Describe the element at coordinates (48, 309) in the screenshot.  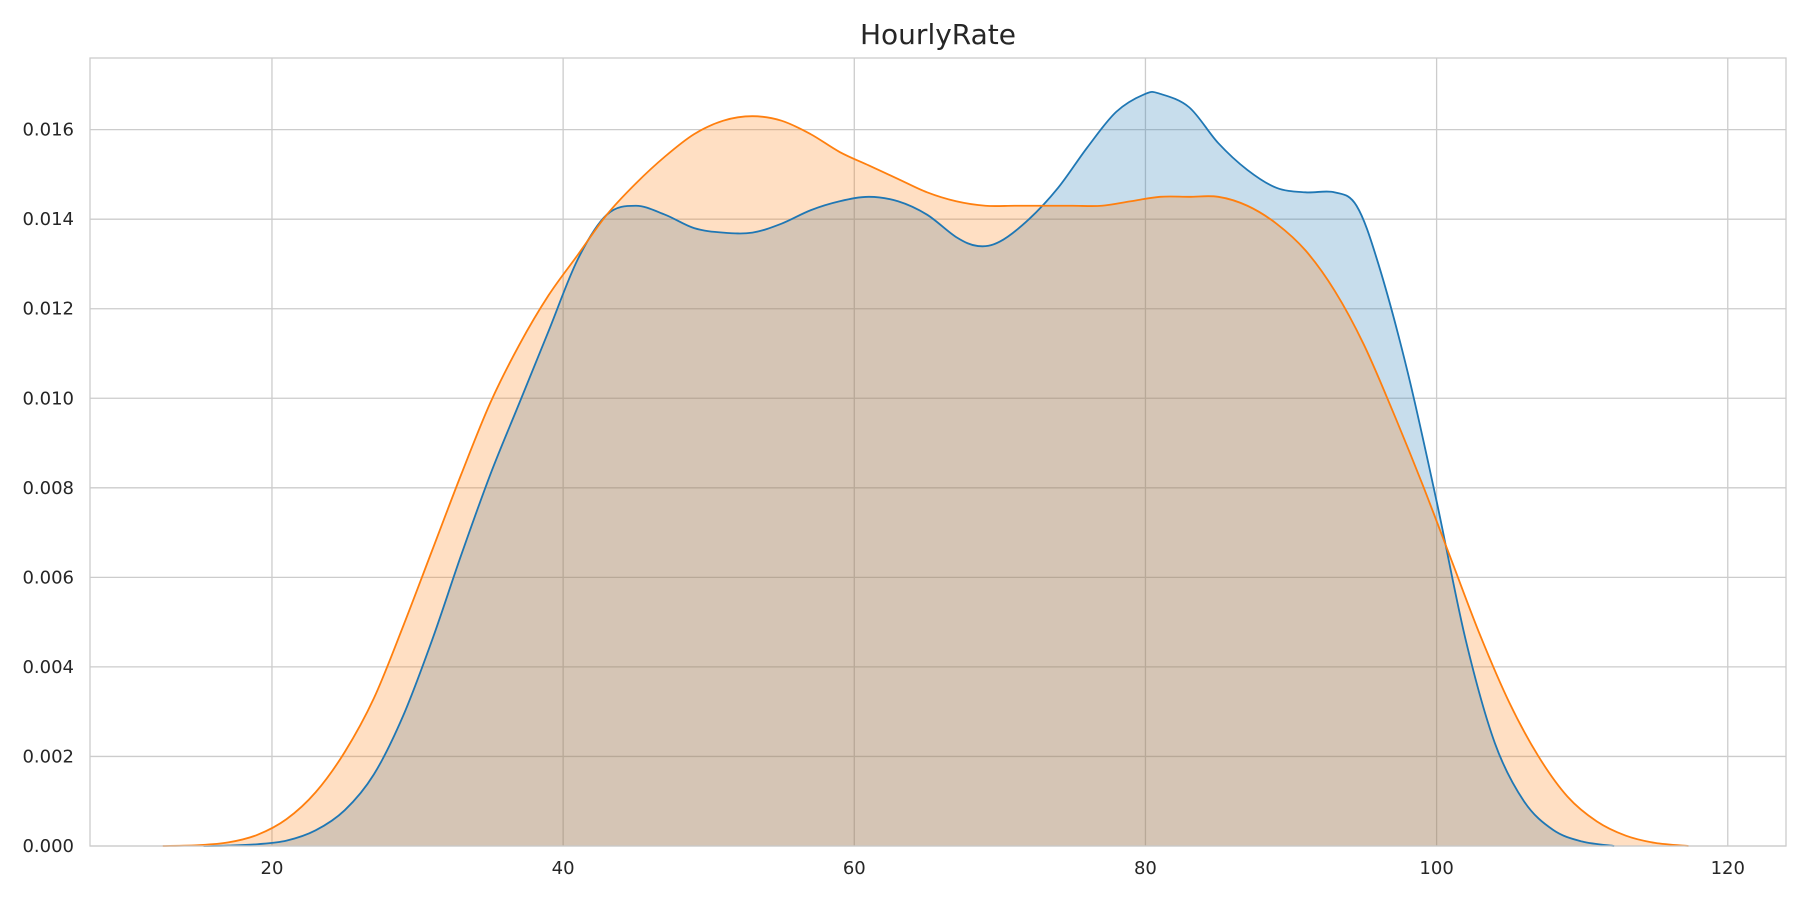
I see `y-tick-label: 0.012` at that location.